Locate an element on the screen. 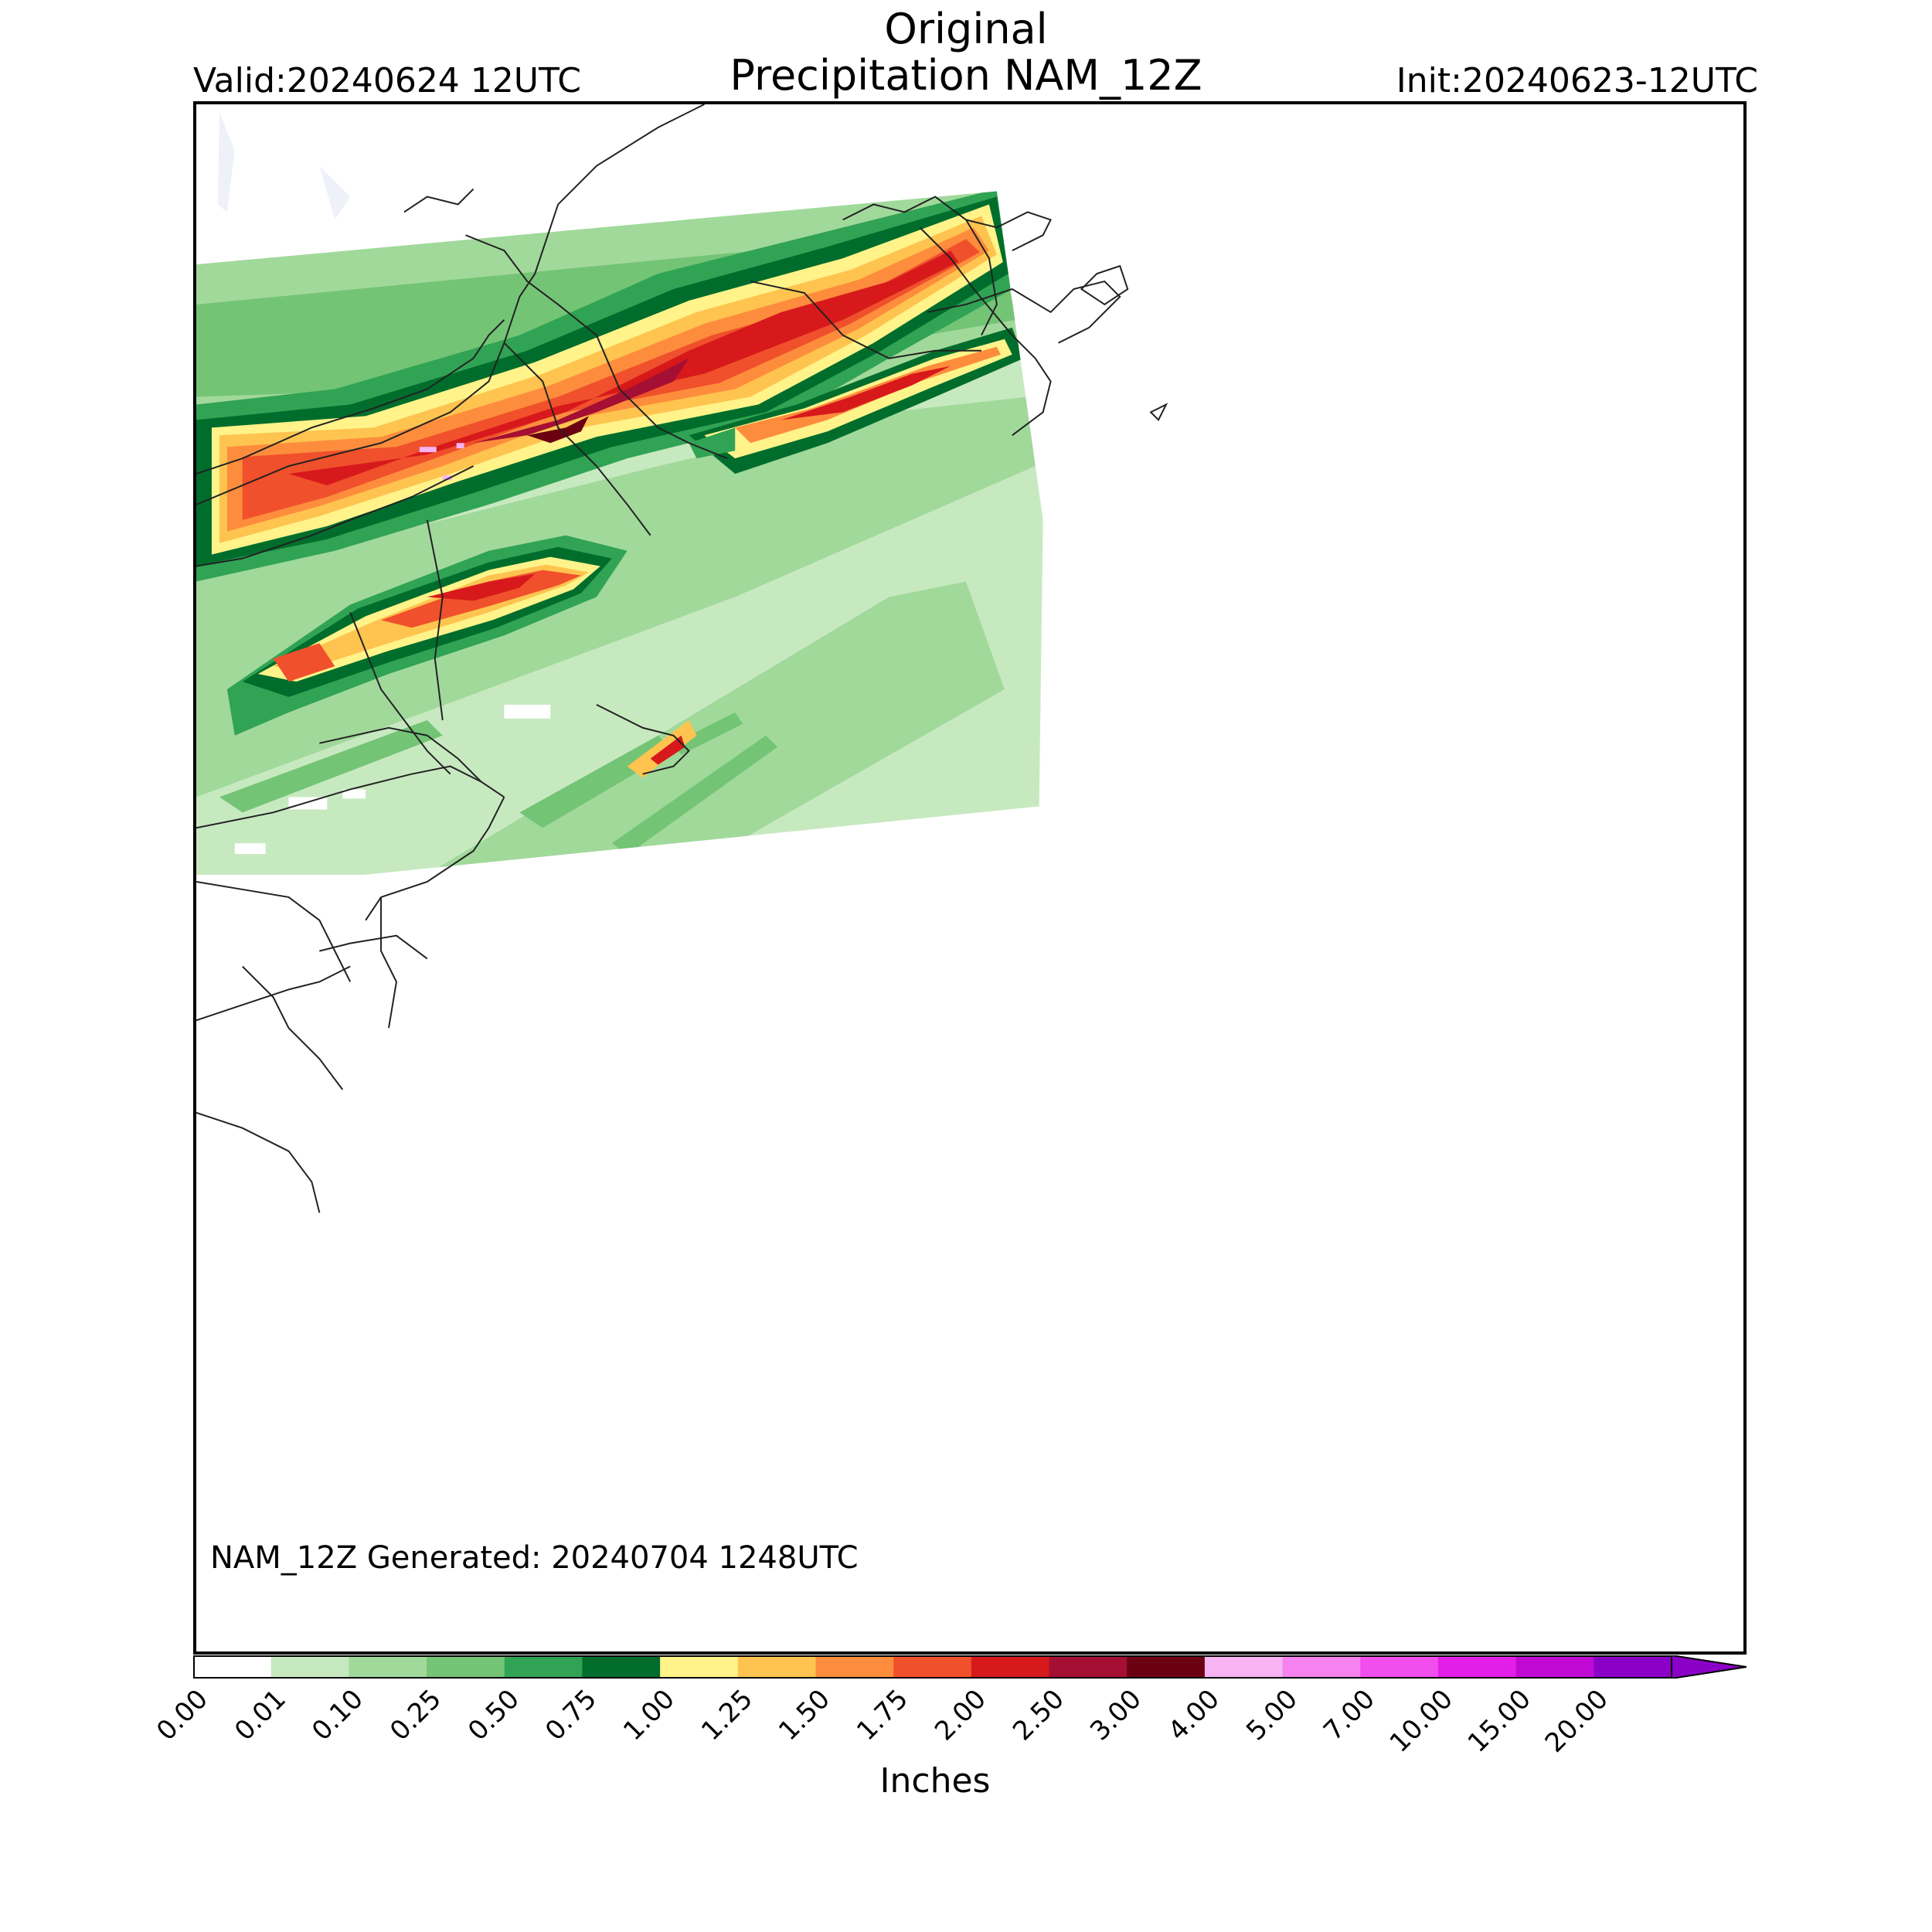 This screenshot has height=1932, width=1932. southern-rain-cells is located at coordinates (681, 603).